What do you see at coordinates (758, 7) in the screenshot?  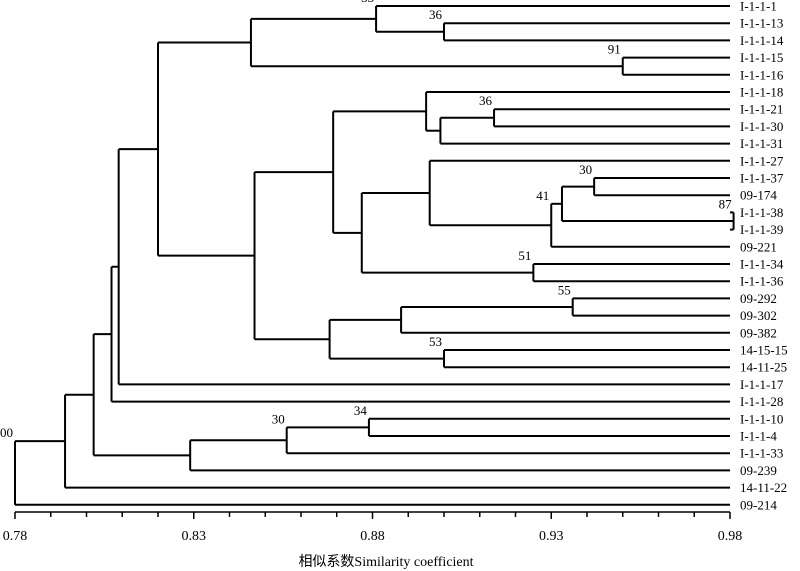 I see `leaf-label-i-1-1-1: I-1-1-1` at bounding box center [758, 7].